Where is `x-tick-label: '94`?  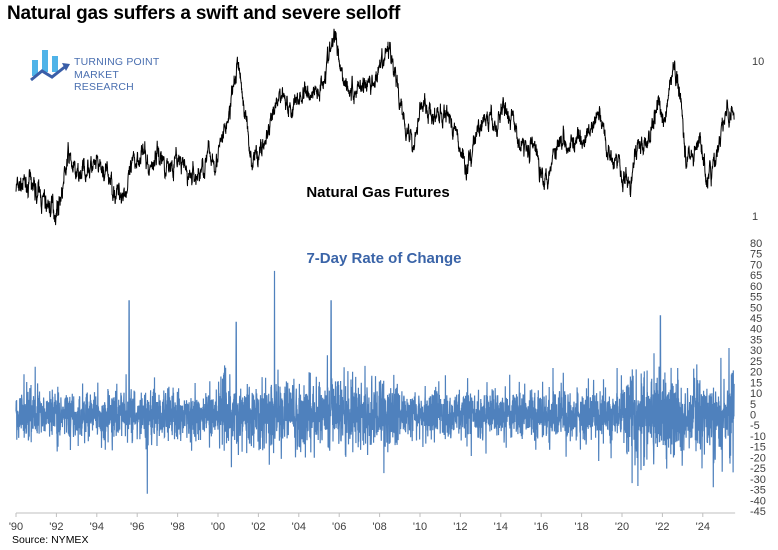
x-tick-label: '94 is located at coordinates (97, 527).